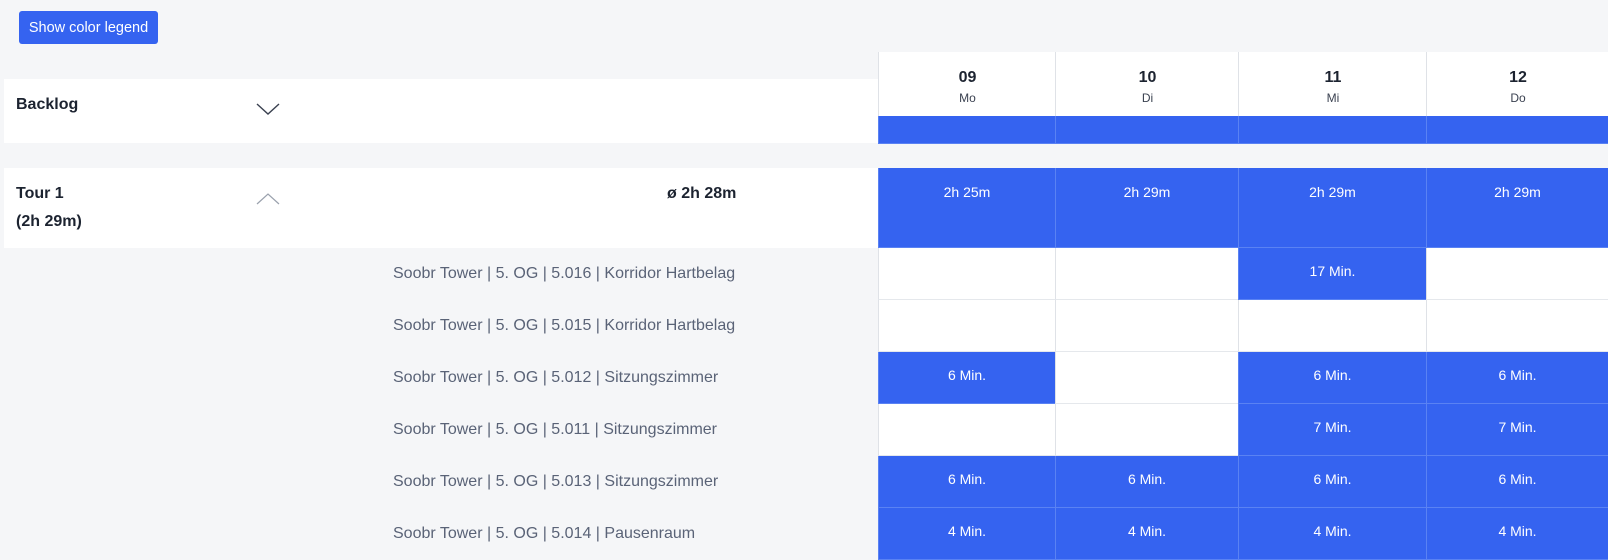 The width and height of the screenshot is (1608, 560). I want to click on backlog-title: Backlog, so click(47, 104).